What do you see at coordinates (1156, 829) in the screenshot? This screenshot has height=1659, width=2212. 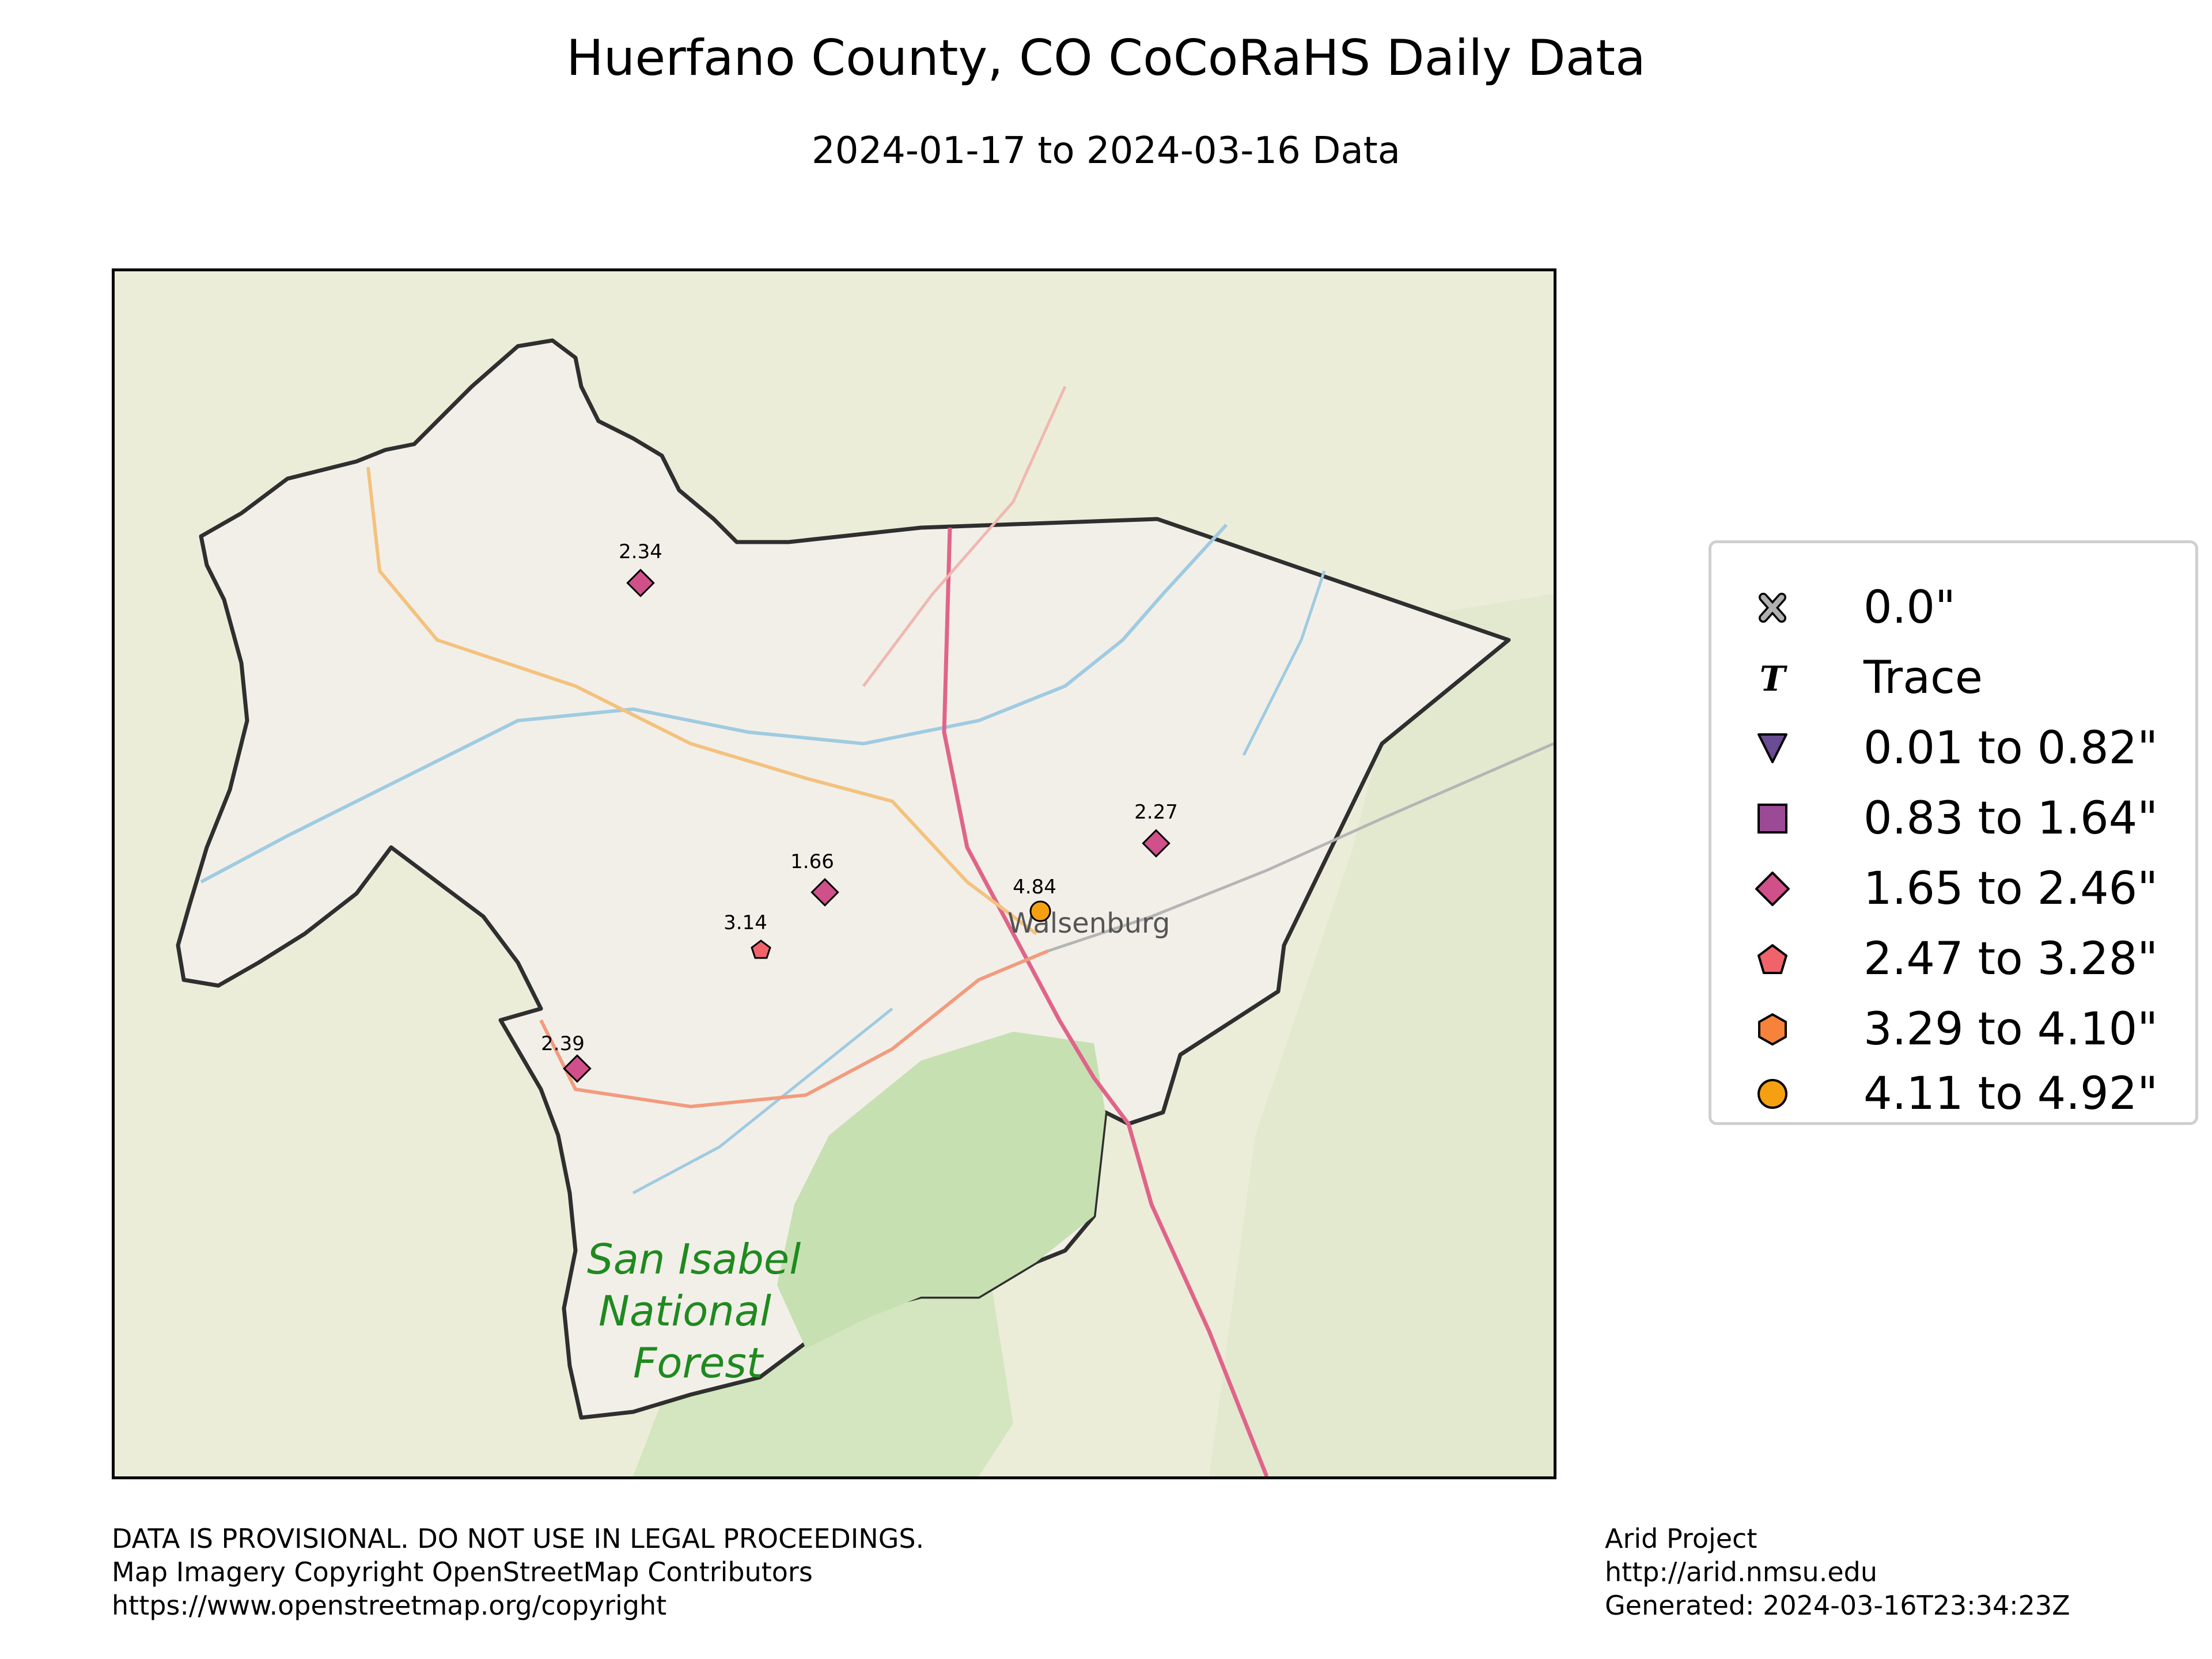 I see `station-marker: 2.27` at bounding box center [1156, 829].